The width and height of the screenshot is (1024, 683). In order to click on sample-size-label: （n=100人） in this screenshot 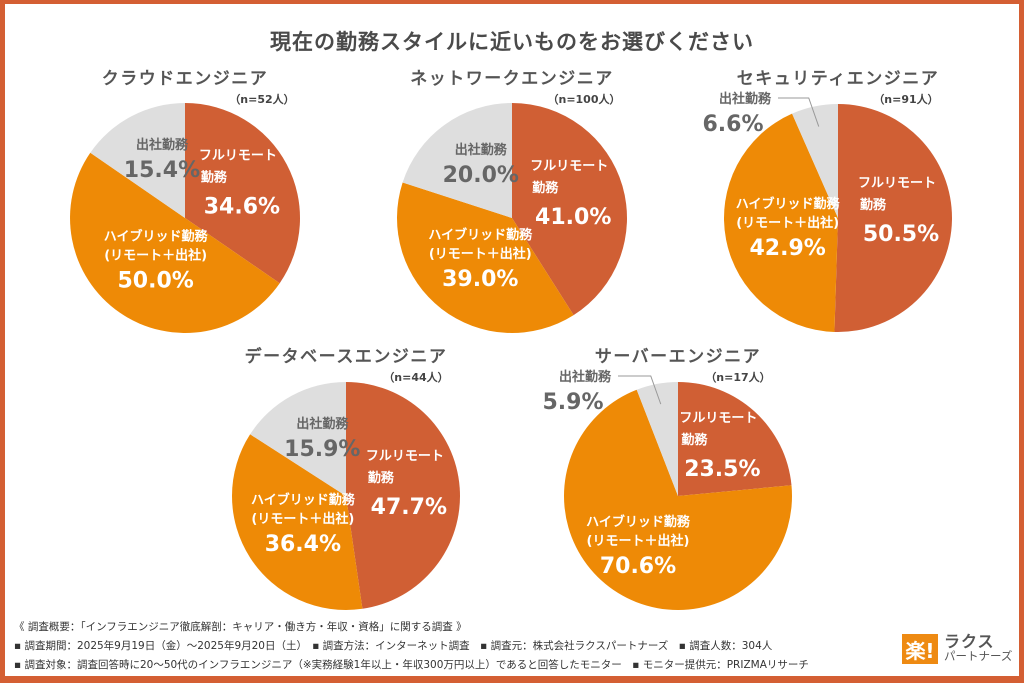, I will do `click(583, 99)`.